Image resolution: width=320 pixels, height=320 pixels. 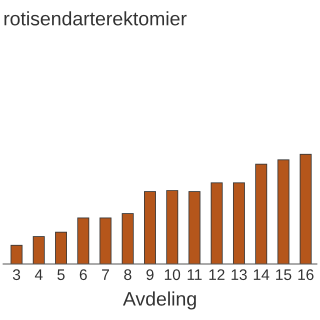 I want to click on x-tick-label: 12, so click(x=216, y=274).